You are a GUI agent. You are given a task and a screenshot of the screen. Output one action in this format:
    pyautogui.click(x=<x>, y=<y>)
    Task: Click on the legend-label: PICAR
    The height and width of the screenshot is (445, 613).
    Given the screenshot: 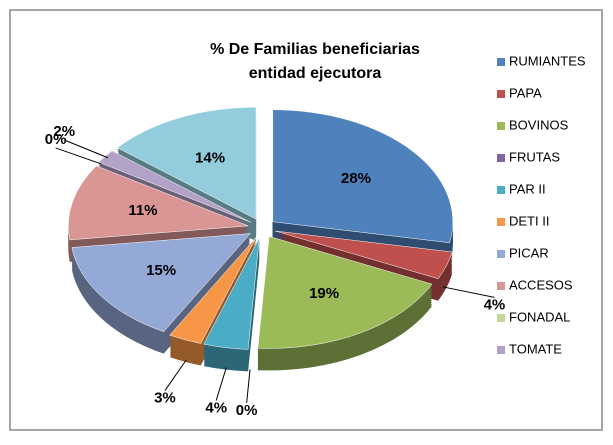 What is the action you would take?
    pyautogui.click(x=529, y=252)
    